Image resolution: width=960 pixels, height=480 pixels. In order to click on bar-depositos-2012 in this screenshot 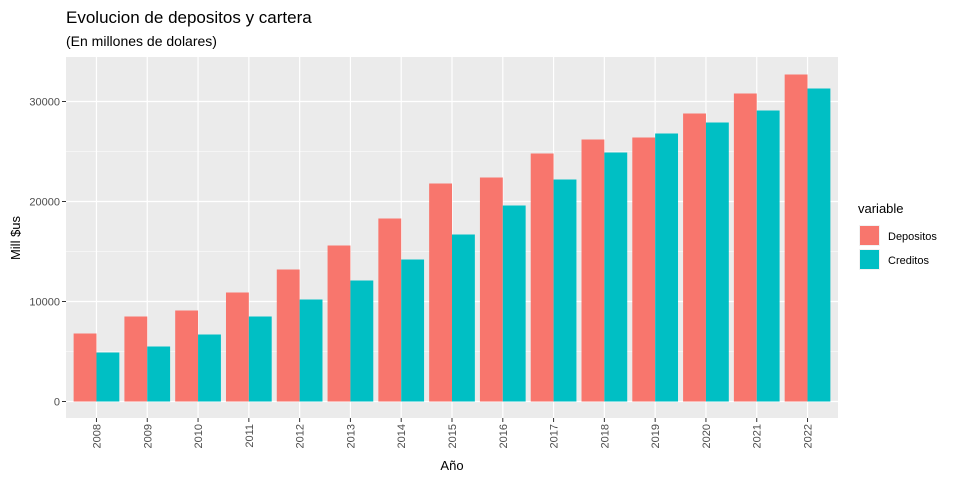, I will do `click(288, 335)`.